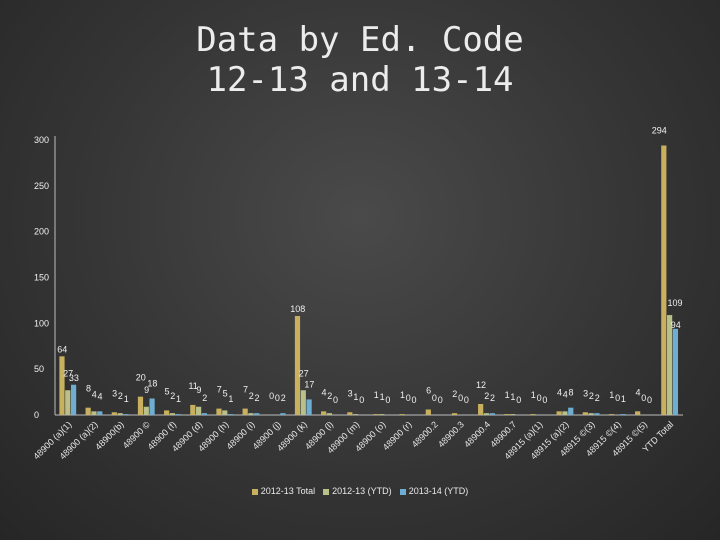 The image size is (720, 540). Describe the element at coordinates (438, 491) in the screenshot. I see `legend-label: 2013-14 (YTD)` at that location.